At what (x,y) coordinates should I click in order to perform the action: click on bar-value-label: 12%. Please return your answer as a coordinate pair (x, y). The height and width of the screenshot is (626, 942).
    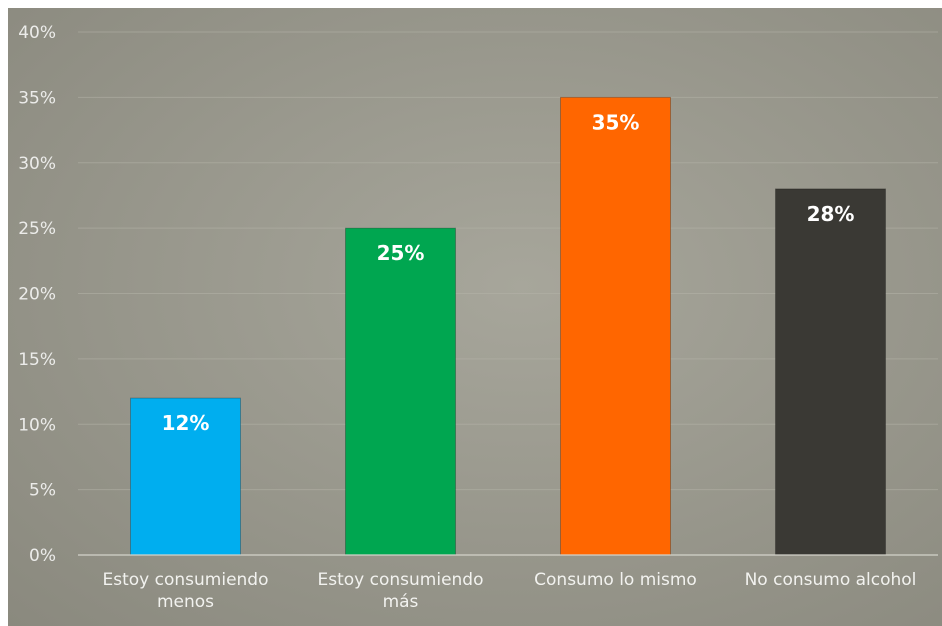
    Looking at the image, I should click on (186, 423).